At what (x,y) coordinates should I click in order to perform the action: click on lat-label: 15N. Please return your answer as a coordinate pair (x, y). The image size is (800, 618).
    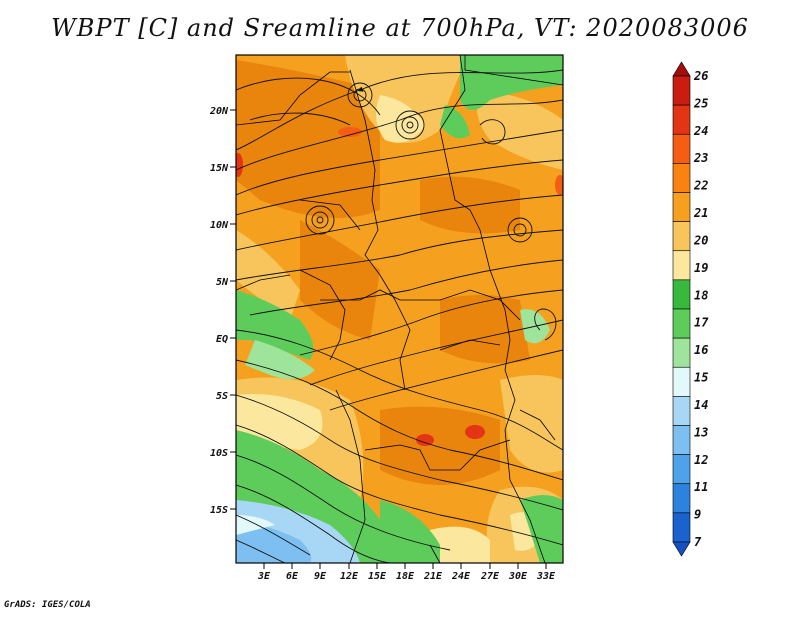
    Looking at the image, I should click on (219, 168).